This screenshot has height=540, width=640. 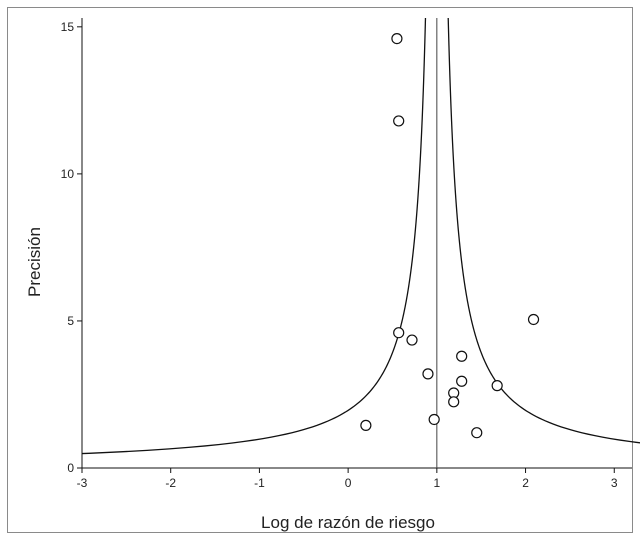 I want to click on x-tick-label: 3, so click(x=614, y=483).